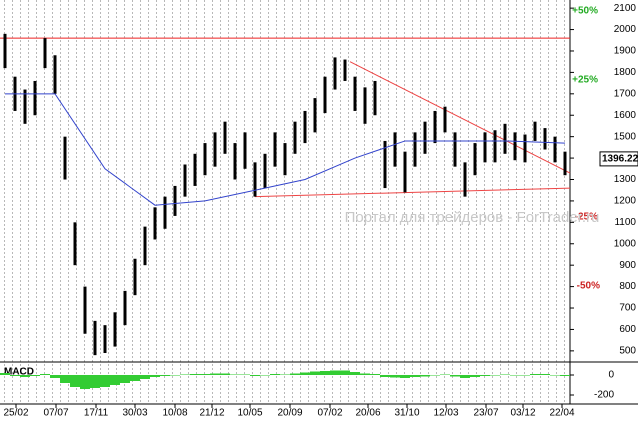  Describe the element at coordinates (329, 413) in the screenshot. I see `x-tick-label: 07/02` at that location.